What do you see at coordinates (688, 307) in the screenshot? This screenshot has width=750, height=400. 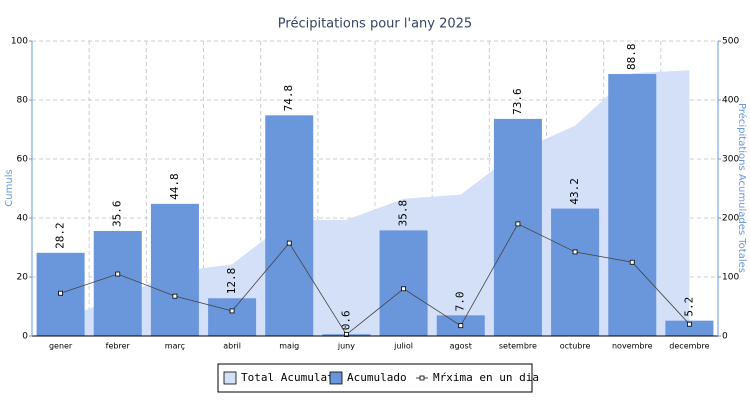 I see `value-label: 5.2` at bounding box center [688, 307].